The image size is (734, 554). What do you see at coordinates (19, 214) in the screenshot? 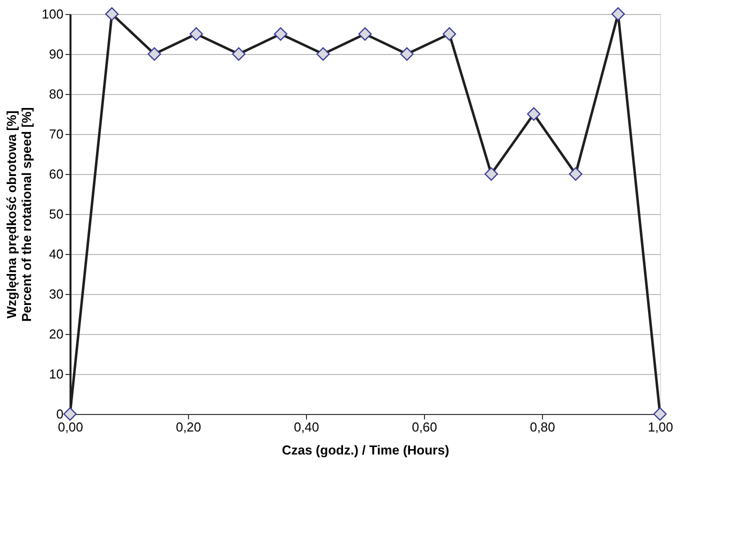
I see `y-axis-title: Względna prędkość obrotowa [%] Percent of the rotational speed [%]` at bounding box center [19, 214].